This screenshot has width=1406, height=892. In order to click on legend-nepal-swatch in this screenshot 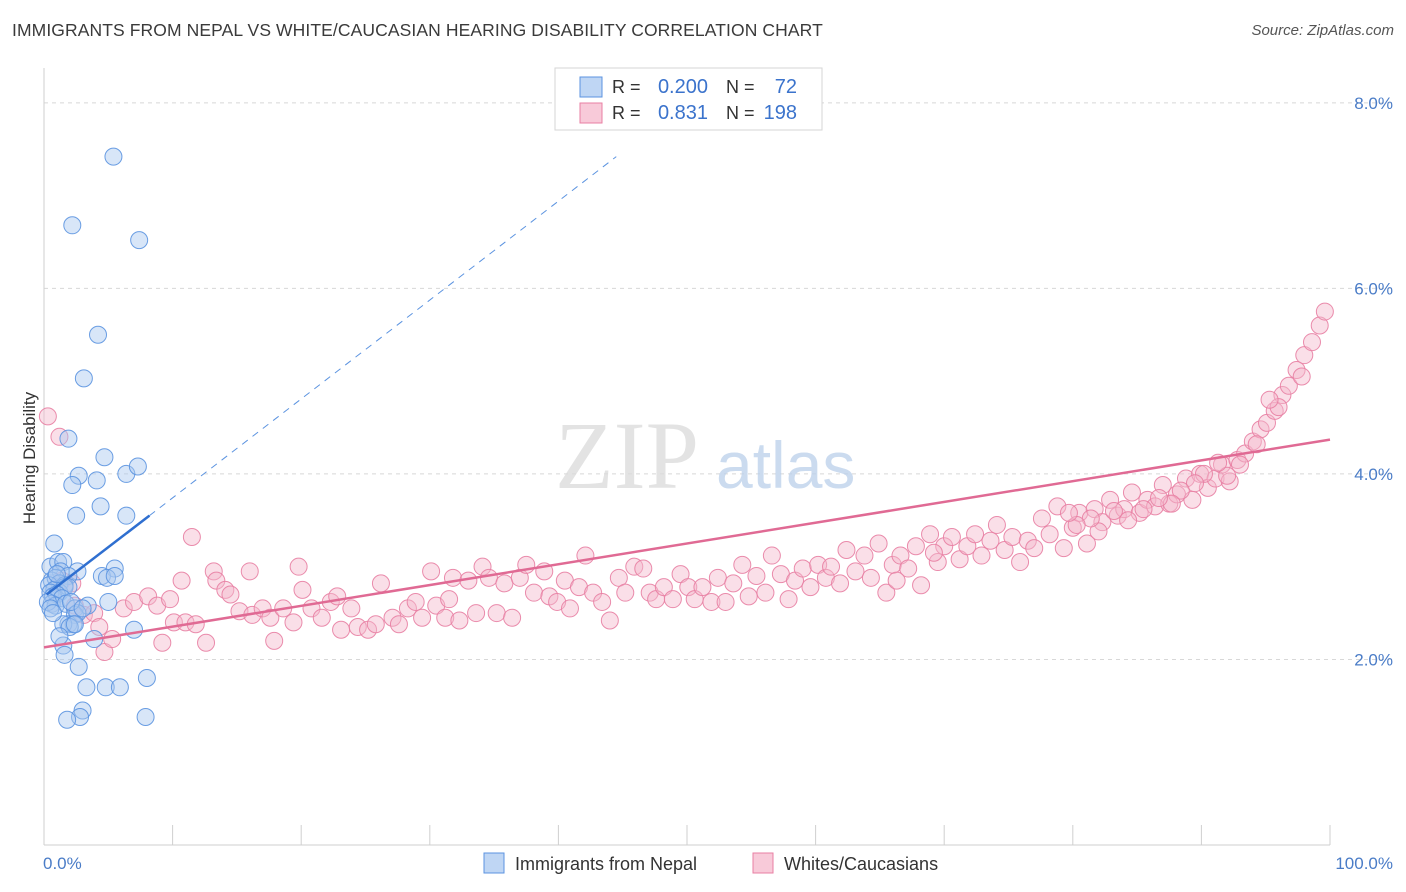, I will do `click(494, 863)`.